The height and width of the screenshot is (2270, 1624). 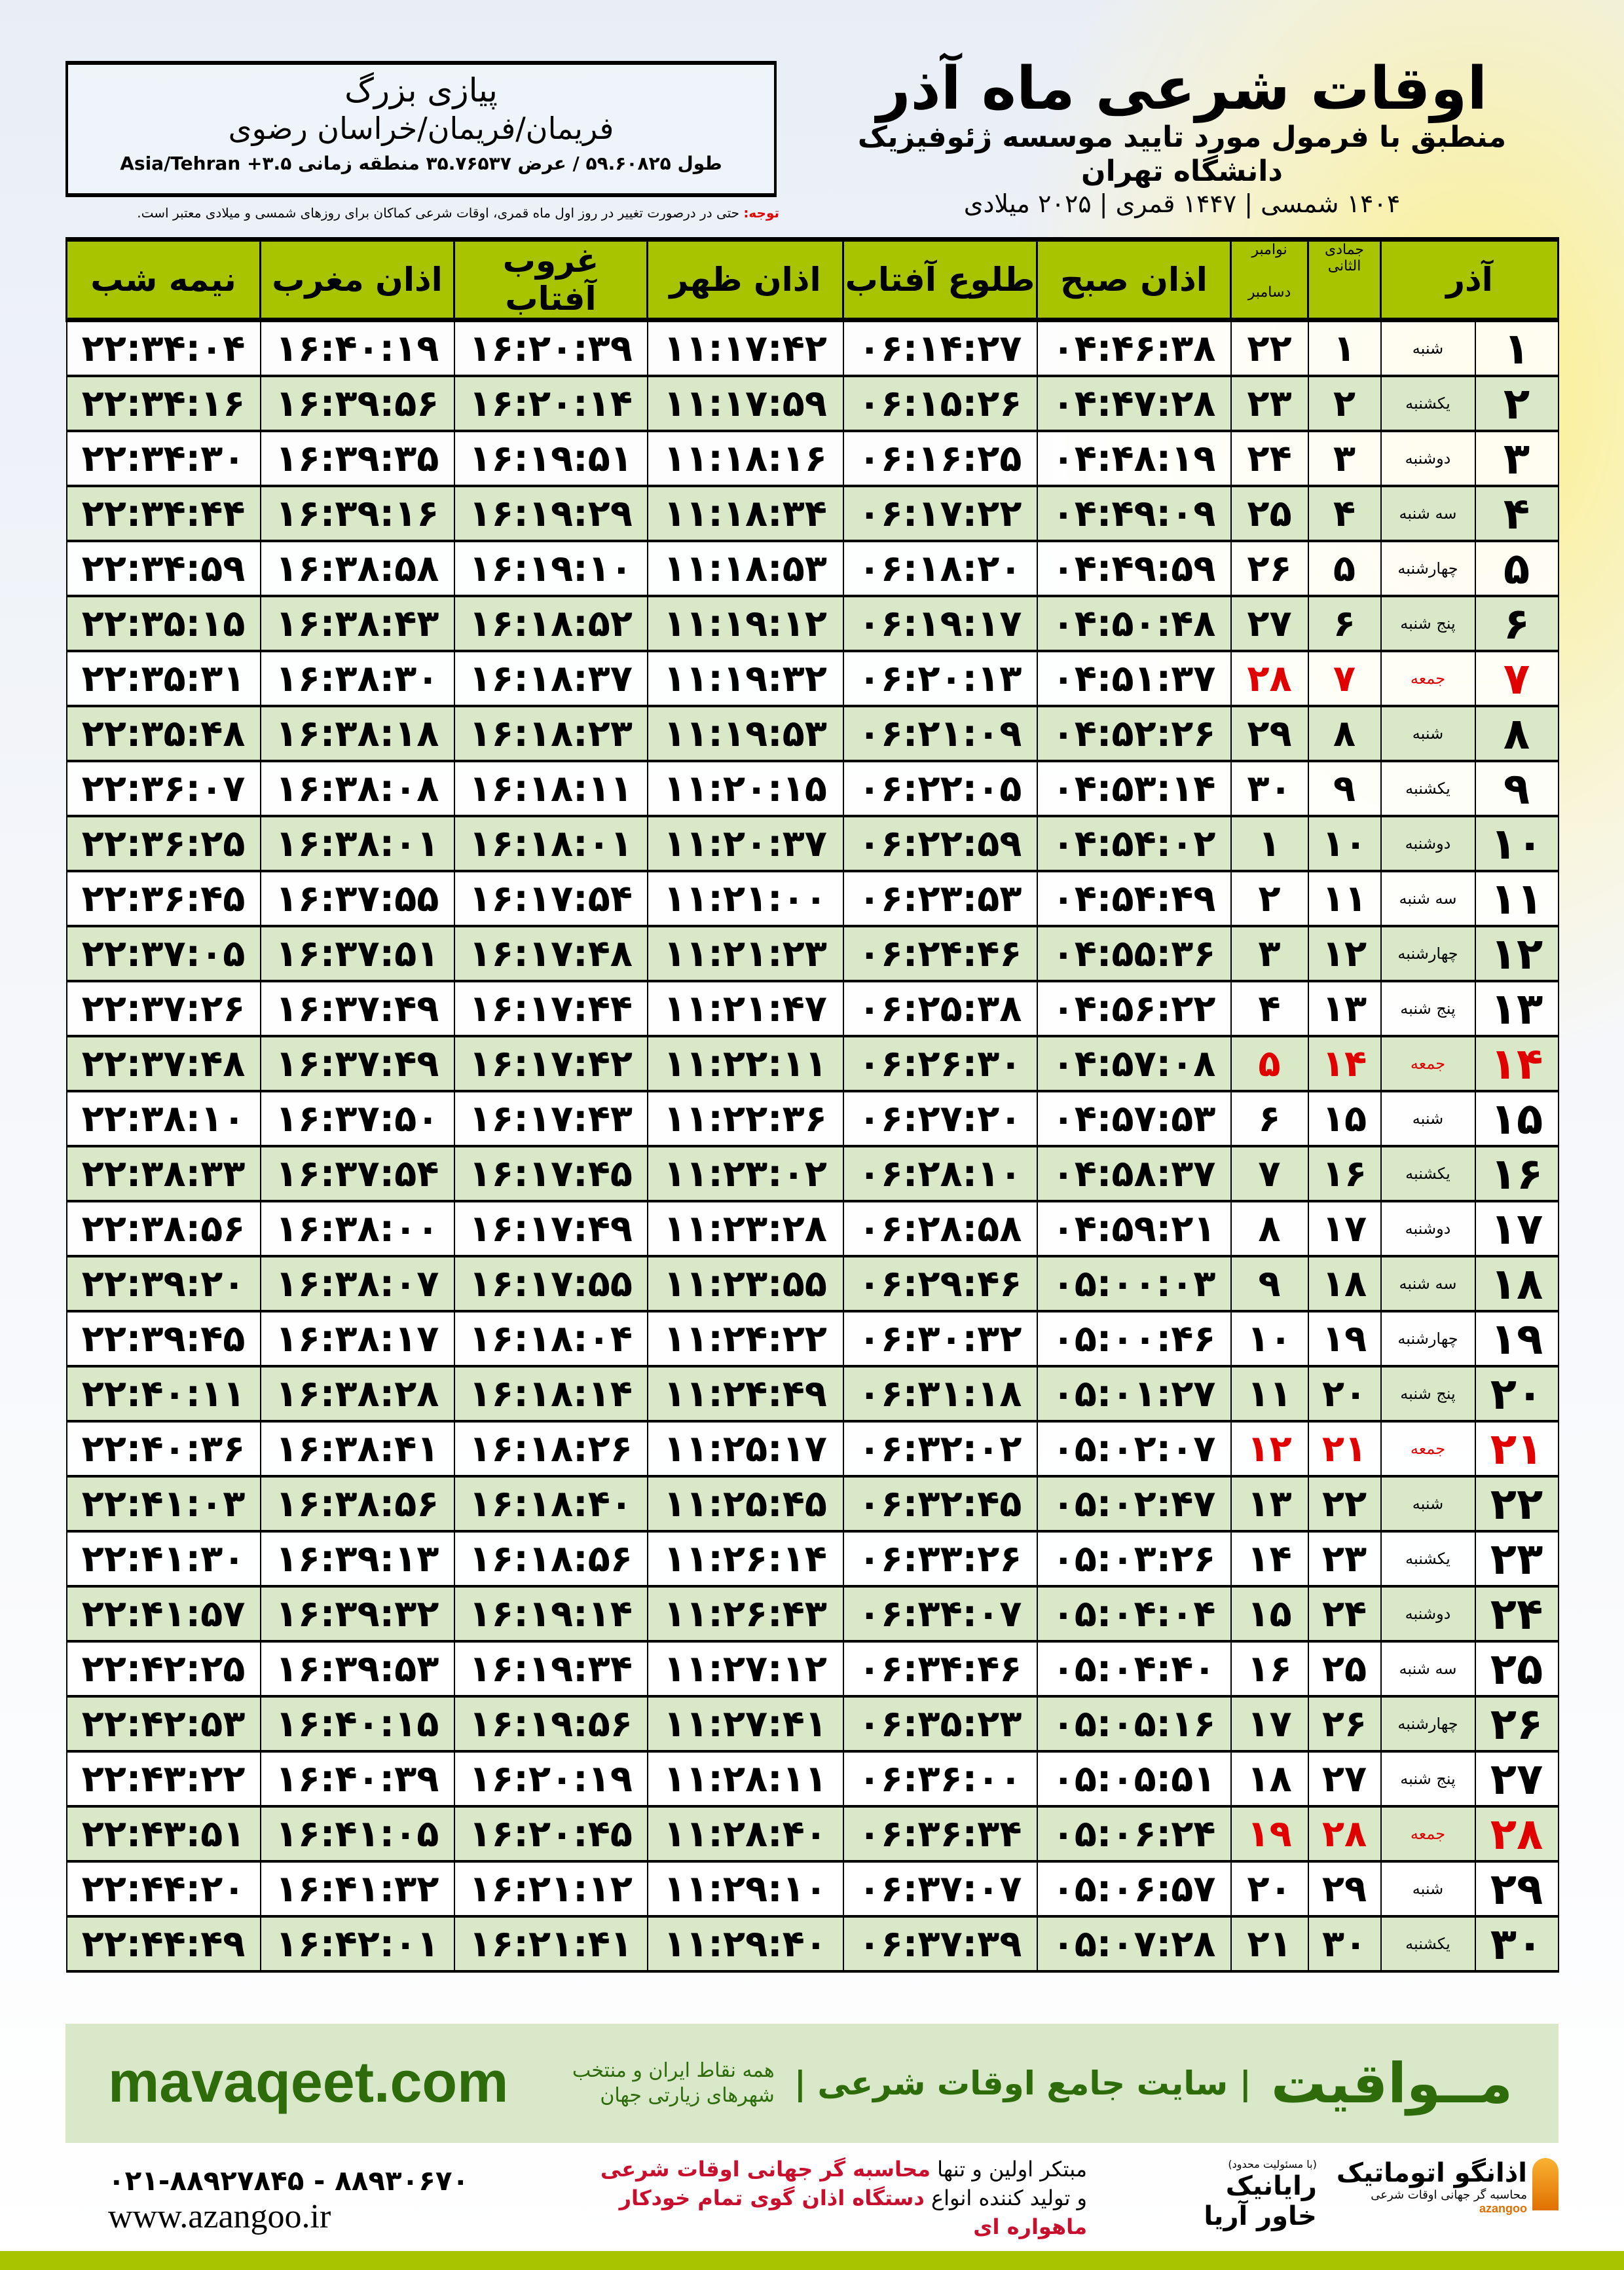 What do you see at coordinates (163, 953) in the screenshot?
I see `midnight-time: ۲۲:۳۷:۰۵` at bounding box center [163, 953].